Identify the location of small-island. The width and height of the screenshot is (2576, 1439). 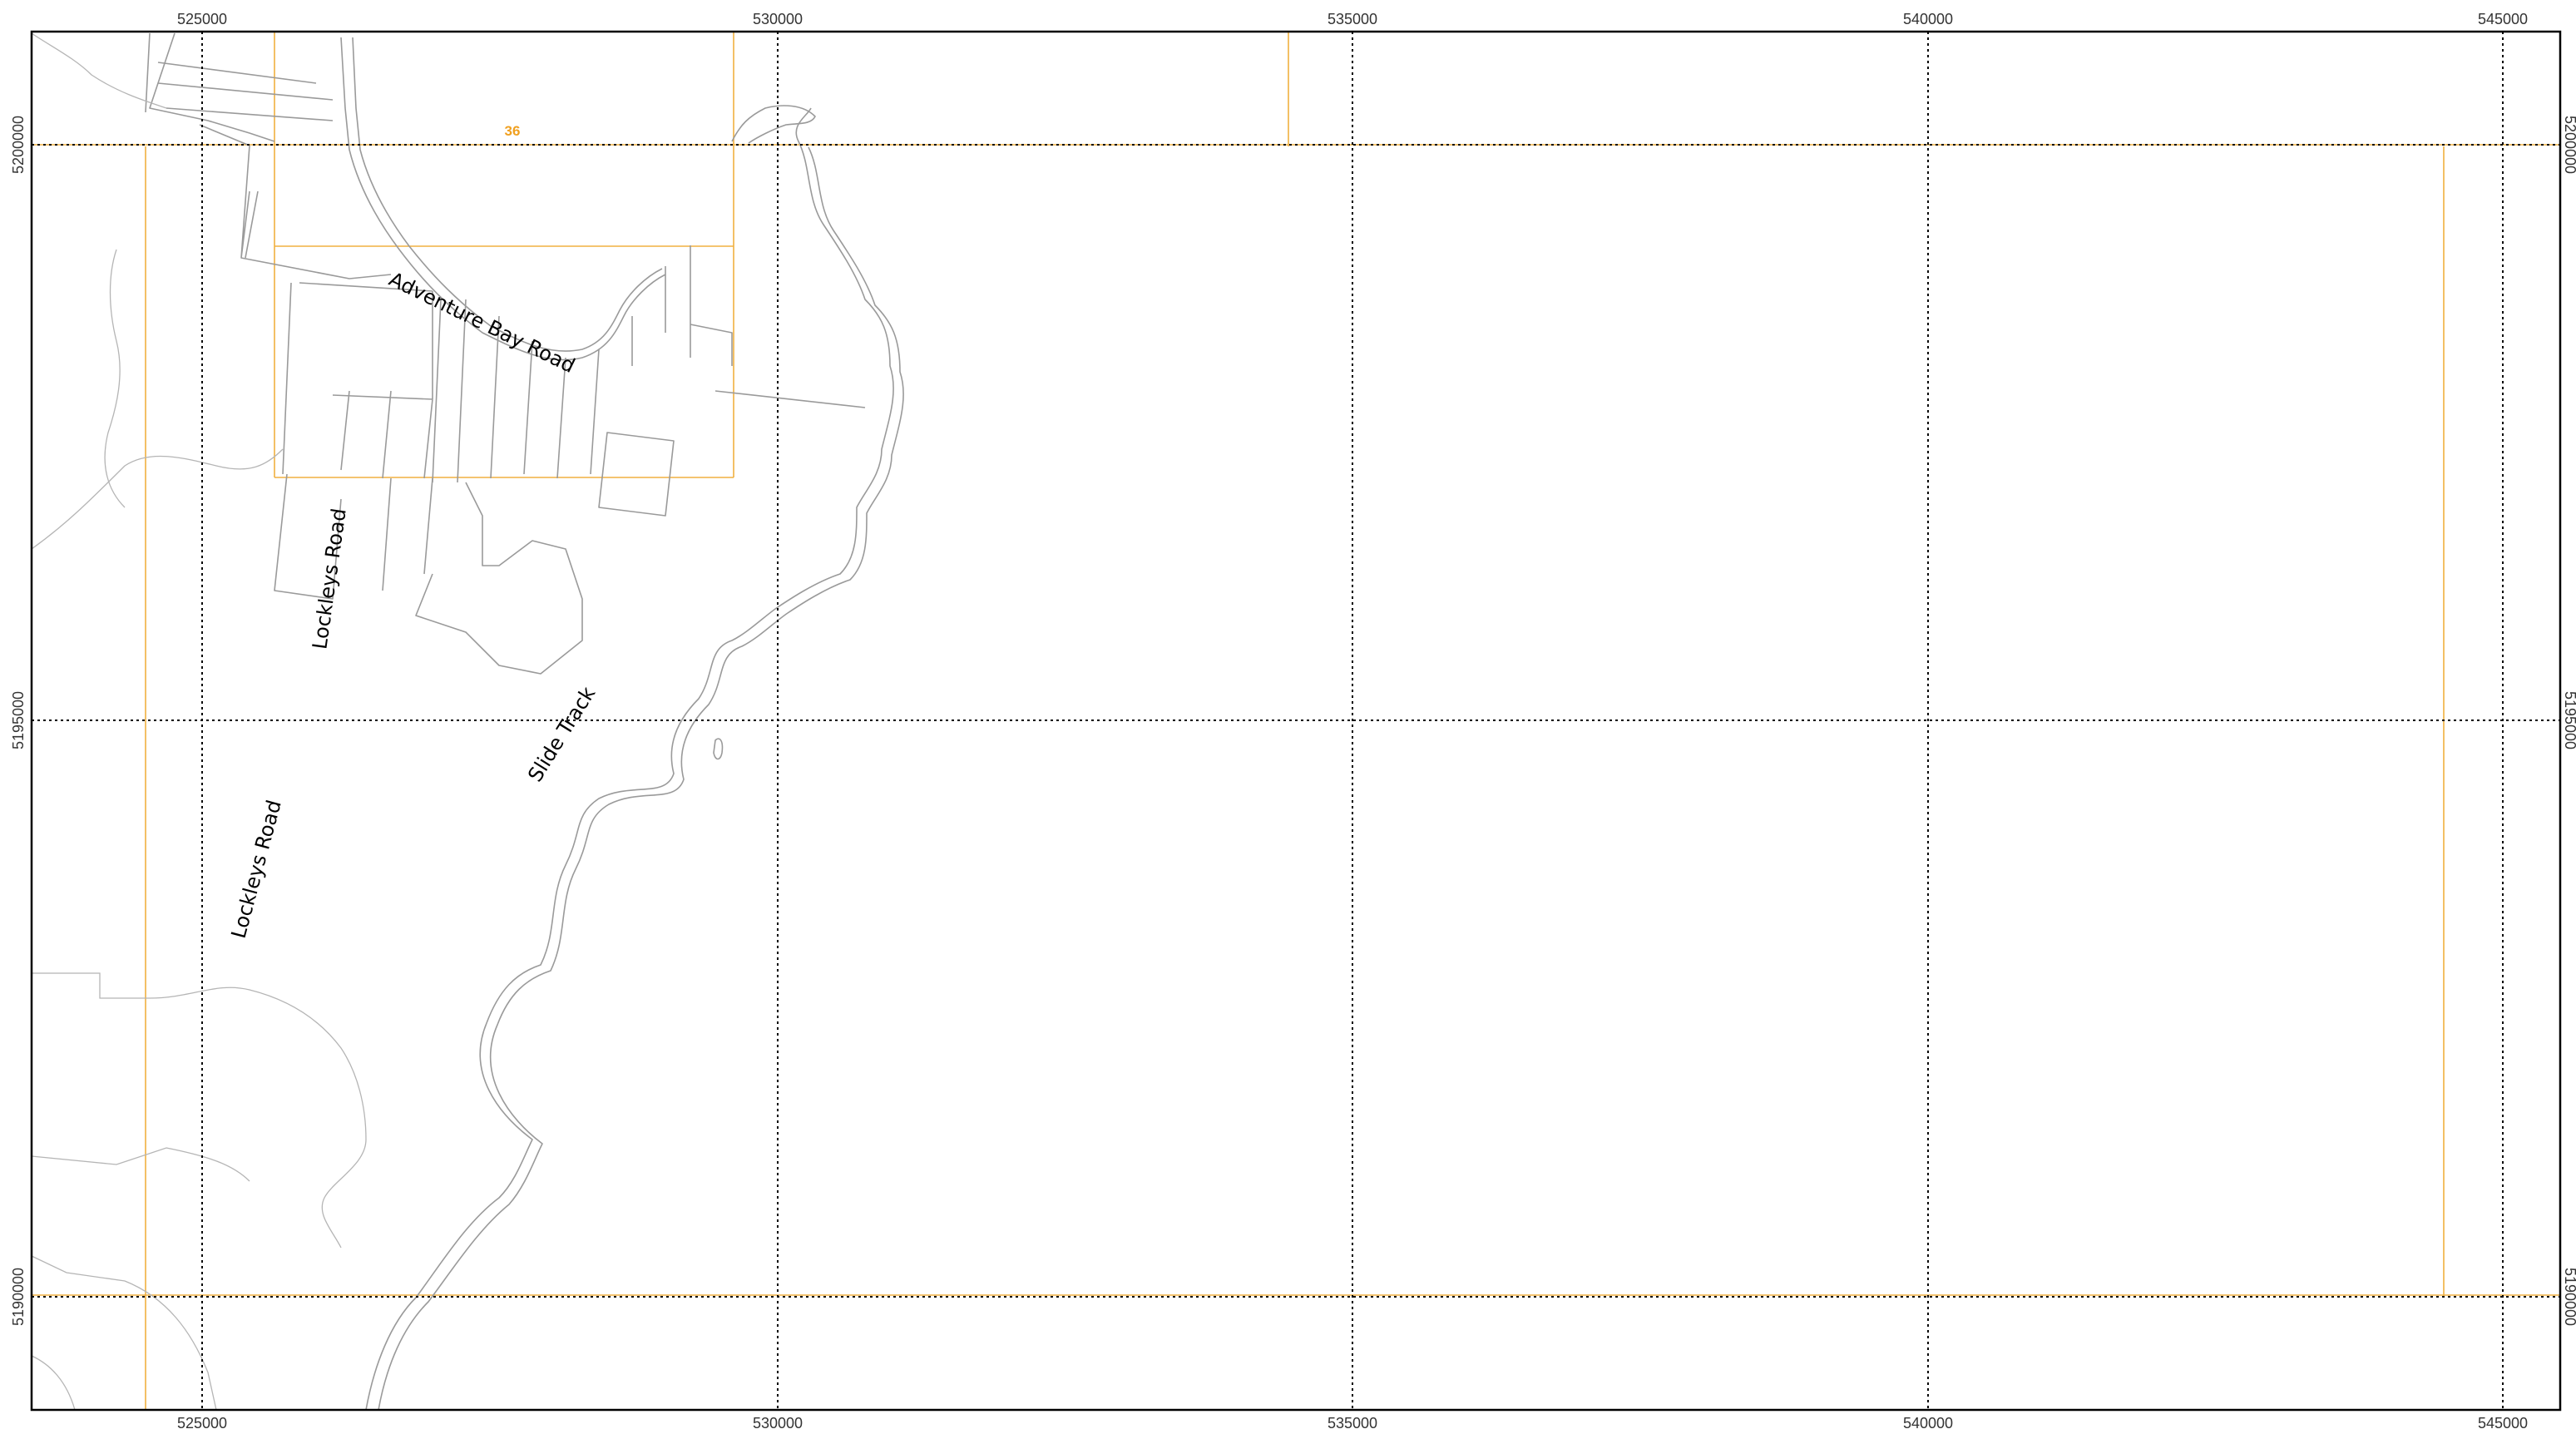
(718, 749).